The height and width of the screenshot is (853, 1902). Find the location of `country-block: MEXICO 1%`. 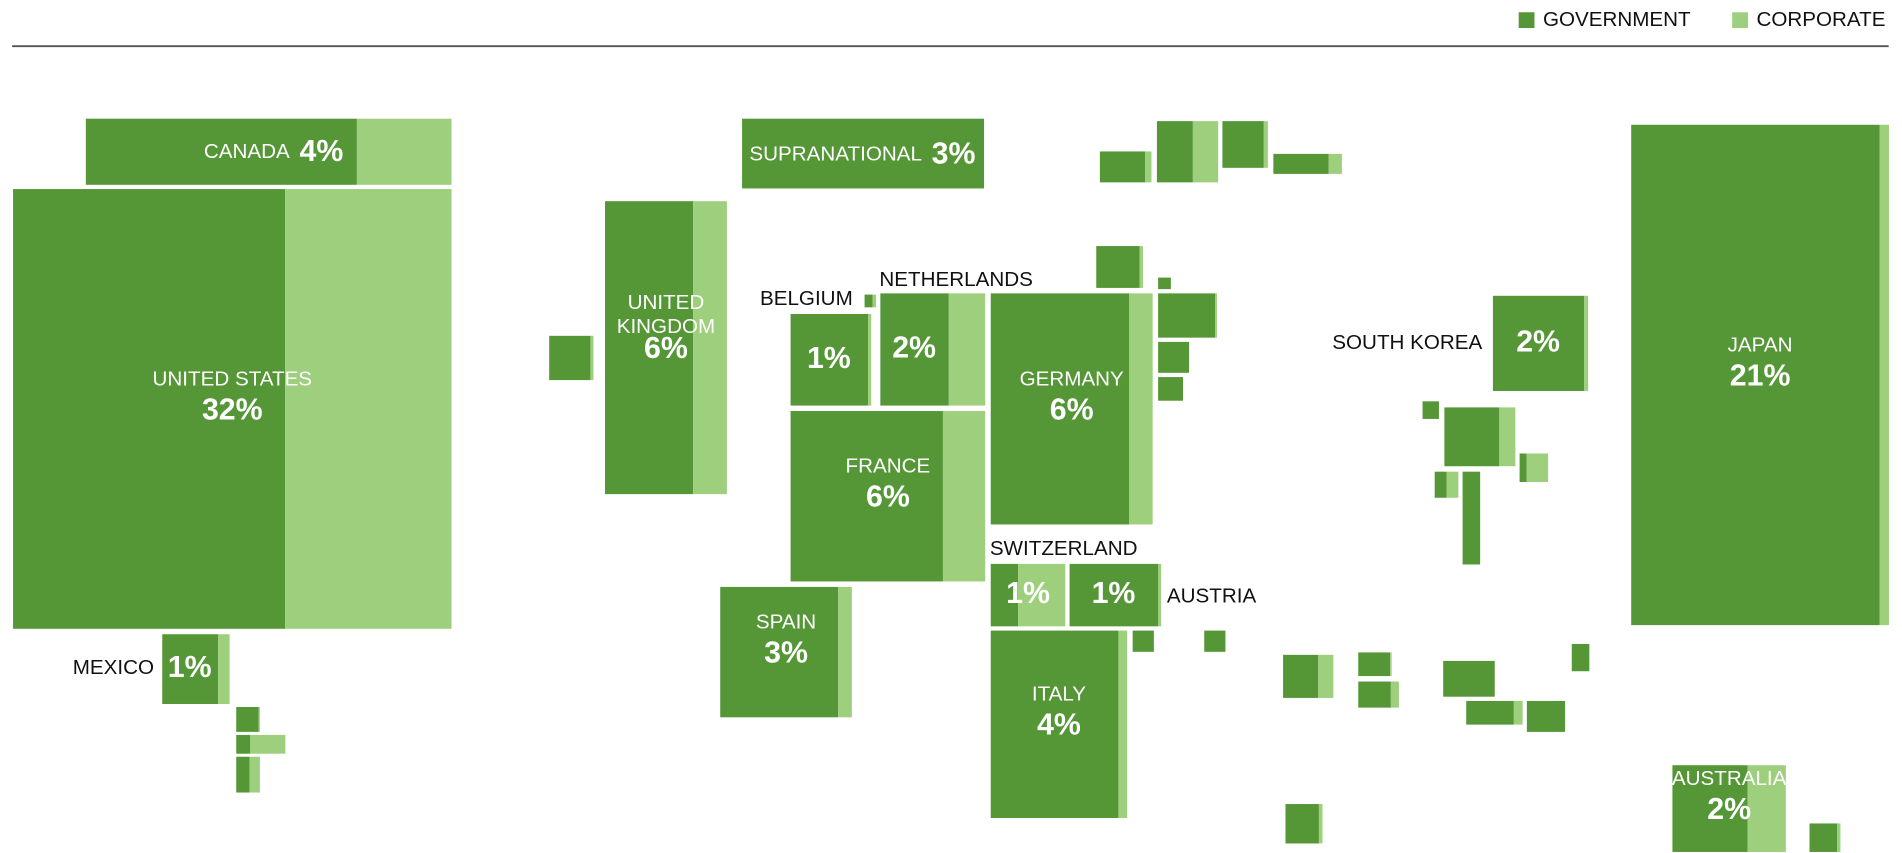

country-block: MEXICO 1% is located at coordinates (152, 669).